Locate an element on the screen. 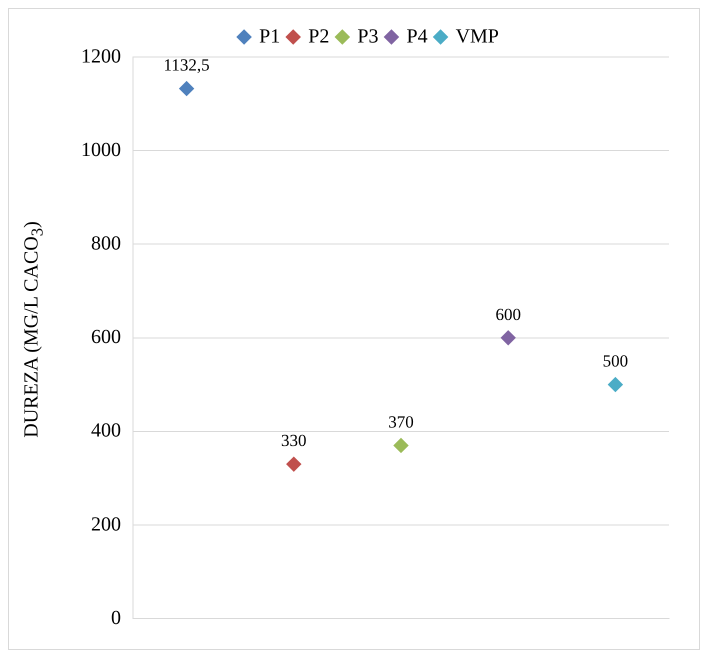 The height and width of the screenshot is (665, 715). legend-label: P1 is located at coordinates (269, 36).